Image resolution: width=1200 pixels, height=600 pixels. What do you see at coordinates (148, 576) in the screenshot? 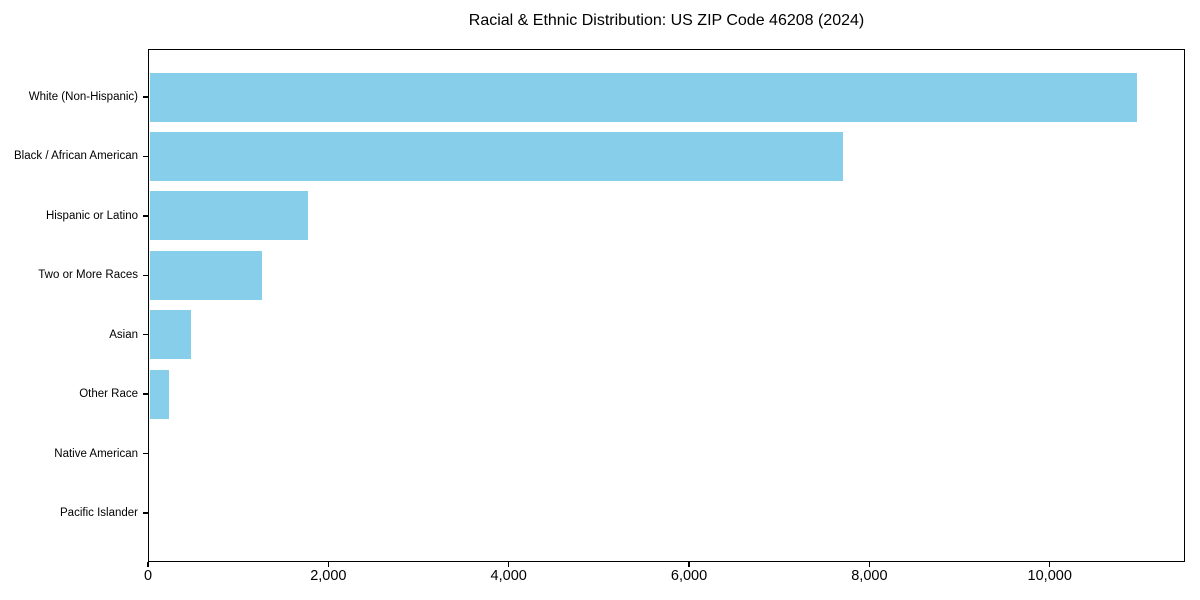
I see `x-tick-label-0: 0` at bounding box center [148, 576].